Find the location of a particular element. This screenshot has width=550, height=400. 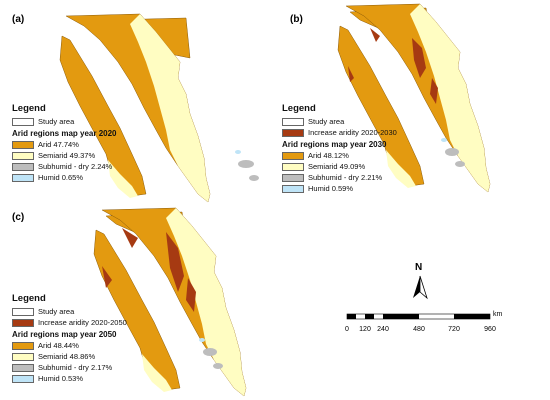

north-arrow-icon is located at coordinates (420, 287).